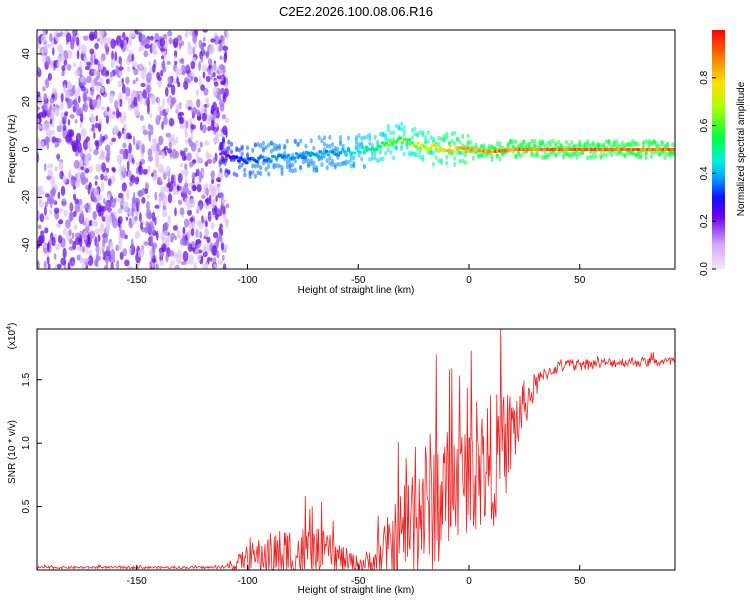 Image resolution: width=750 pixels, height=600 pixels. What do you see at coordinates (356, 576) in the screenshot?
I see `snr-x-axis: -150 -100 -50 0 50` at bounding box center [356, 576].